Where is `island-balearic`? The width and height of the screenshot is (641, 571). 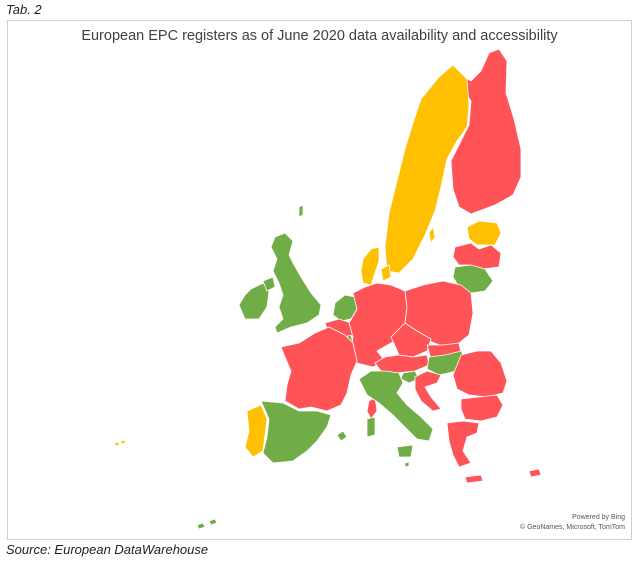
island-balearic is located at coordinates (342, 436).